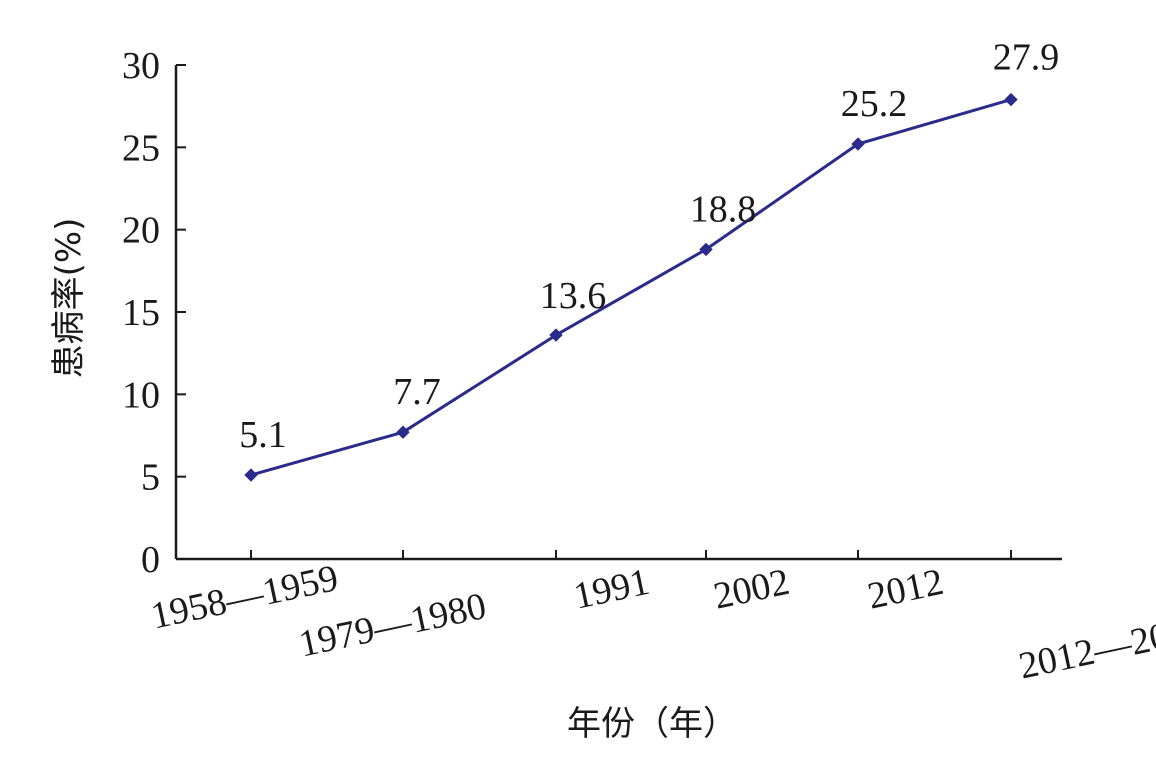 This screenshot has height=784, width=1156. What do you see at coordinates (150, 478) in the screenshot?
I see `y-tick-label: 5` at bounding box center [150, 478].